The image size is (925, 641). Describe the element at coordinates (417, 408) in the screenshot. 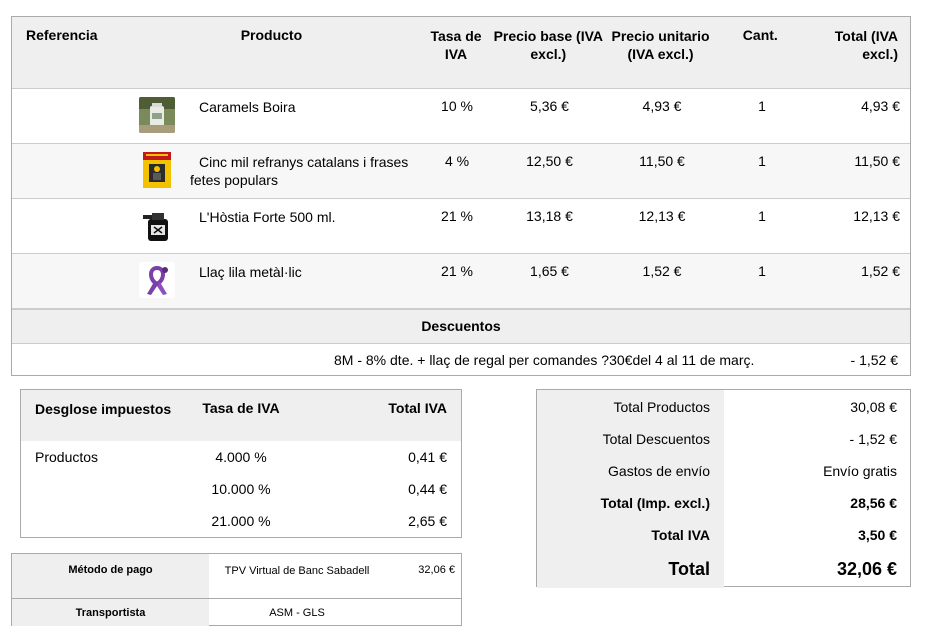

I see `tax-total-header: Total IVA` at that location.